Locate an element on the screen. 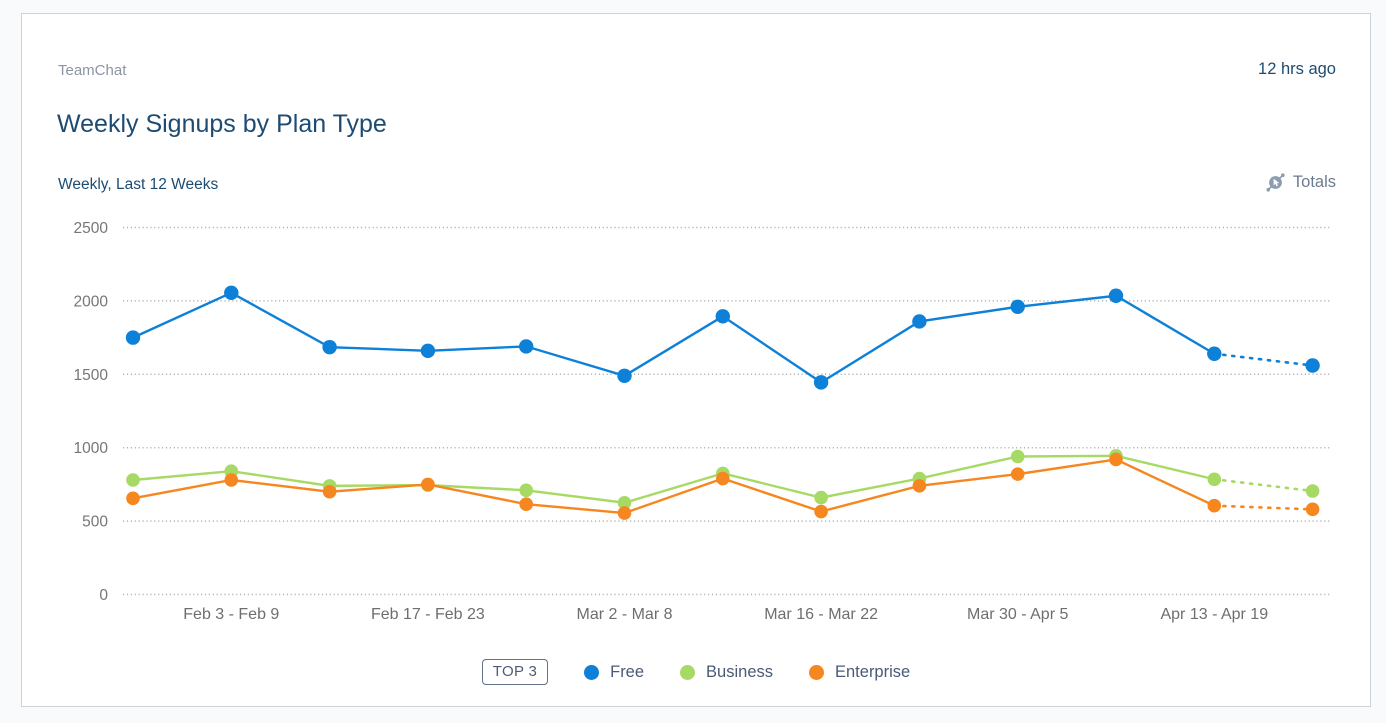 This screenshot has width=1386, height=723. totals-label: Totals is located at coordinates (1314, 182).